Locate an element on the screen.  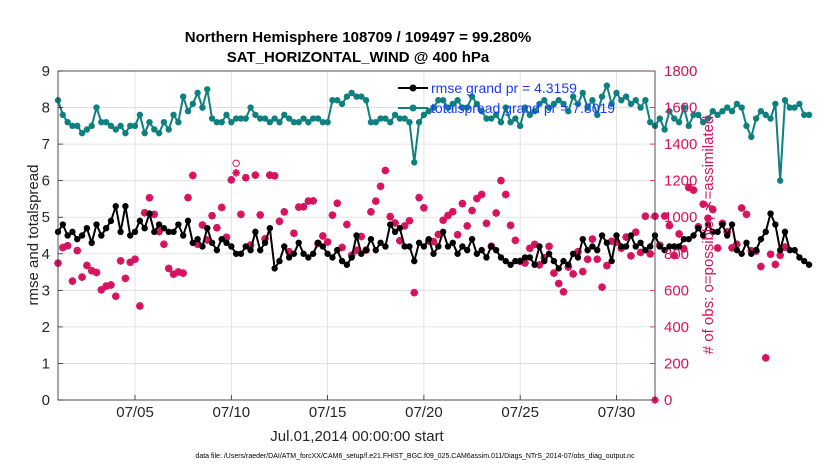
x-tick-label: 07/05 is located at coordinates (135, 412).